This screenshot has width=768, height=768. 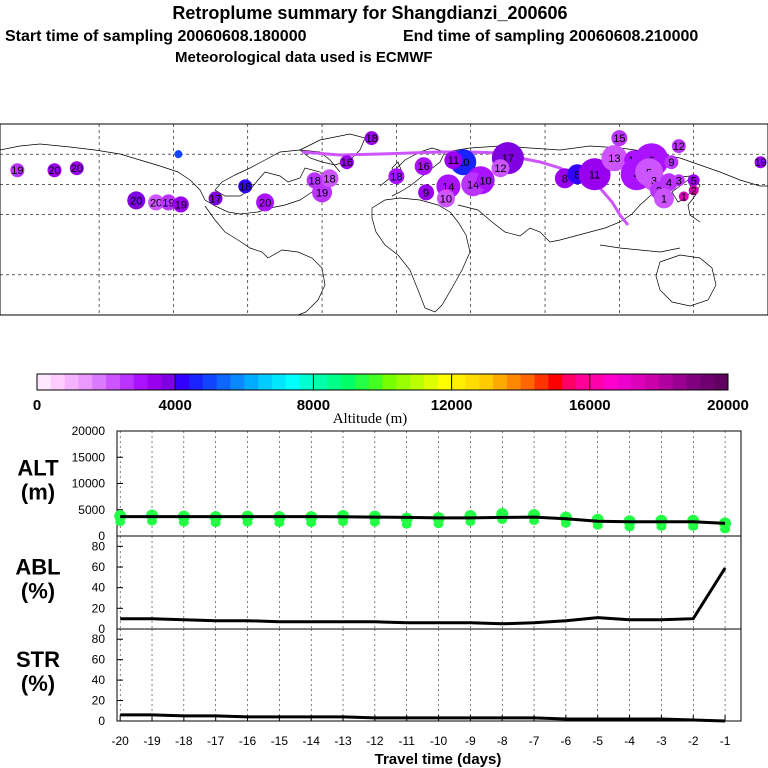 I want to click on colorbar-label: Altitude (m), so click(x=370, y=419).